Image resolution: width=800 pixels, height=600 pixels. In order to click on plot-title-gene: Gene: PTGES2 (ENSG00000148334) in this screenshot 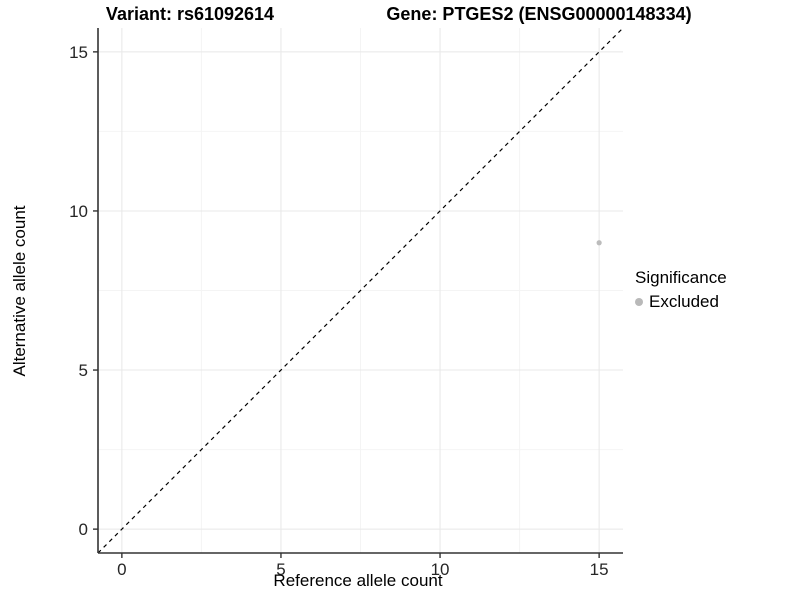, I will do `click(539, 14)`.